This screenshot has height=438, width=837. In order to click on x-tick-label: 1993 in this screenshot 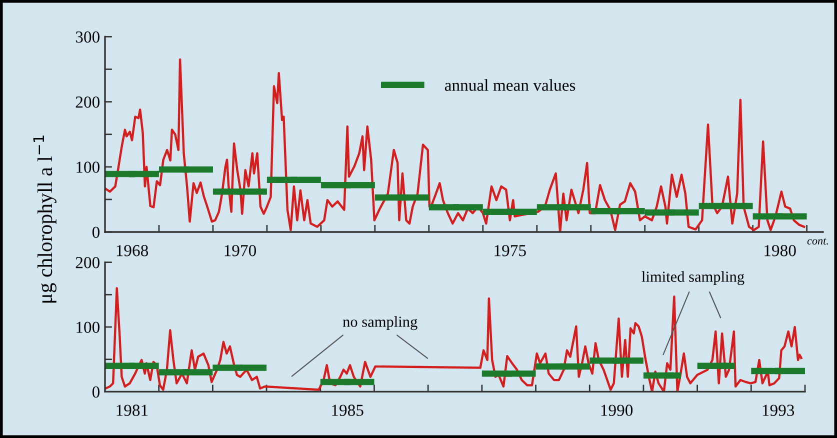, I will do `click(778, 410)`.